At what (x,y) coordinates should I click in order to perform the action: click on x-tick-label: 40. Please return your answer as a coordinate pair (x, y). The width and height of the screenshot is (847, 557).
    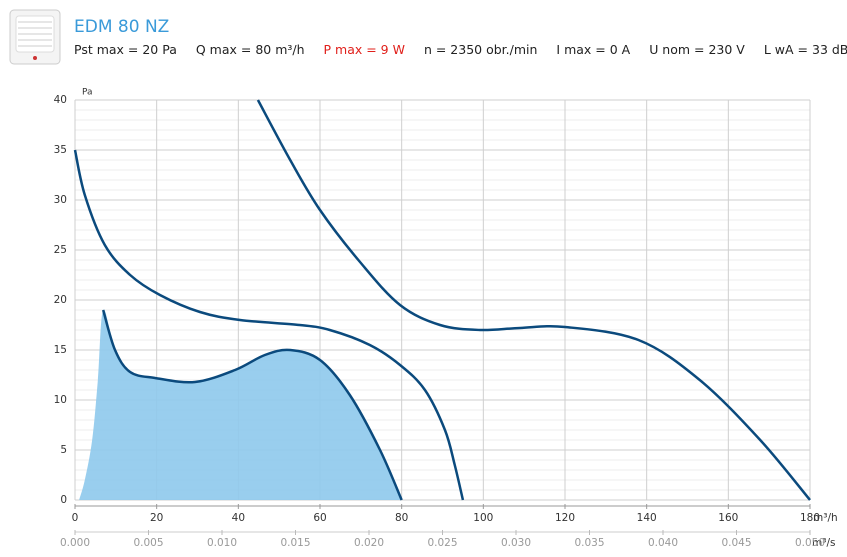
    Looking at the image, I should click on (238, 518).